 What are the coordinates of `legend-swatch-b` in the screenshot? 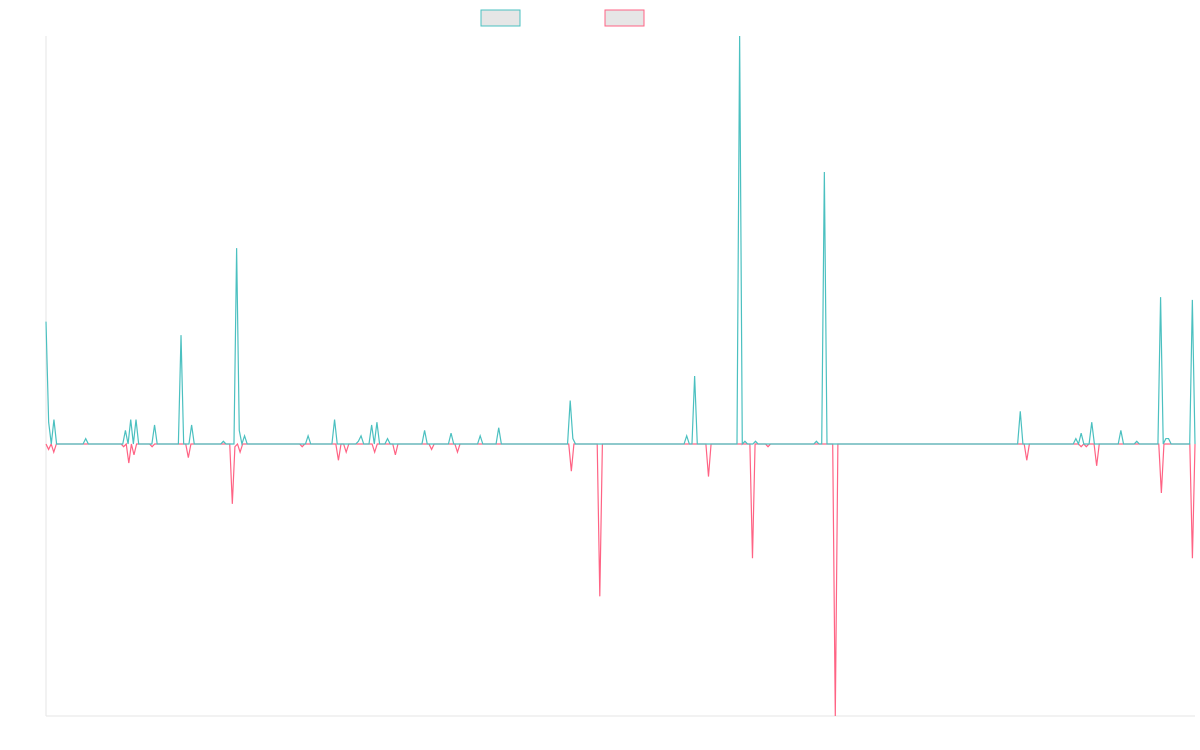 It's located at (624, 18).